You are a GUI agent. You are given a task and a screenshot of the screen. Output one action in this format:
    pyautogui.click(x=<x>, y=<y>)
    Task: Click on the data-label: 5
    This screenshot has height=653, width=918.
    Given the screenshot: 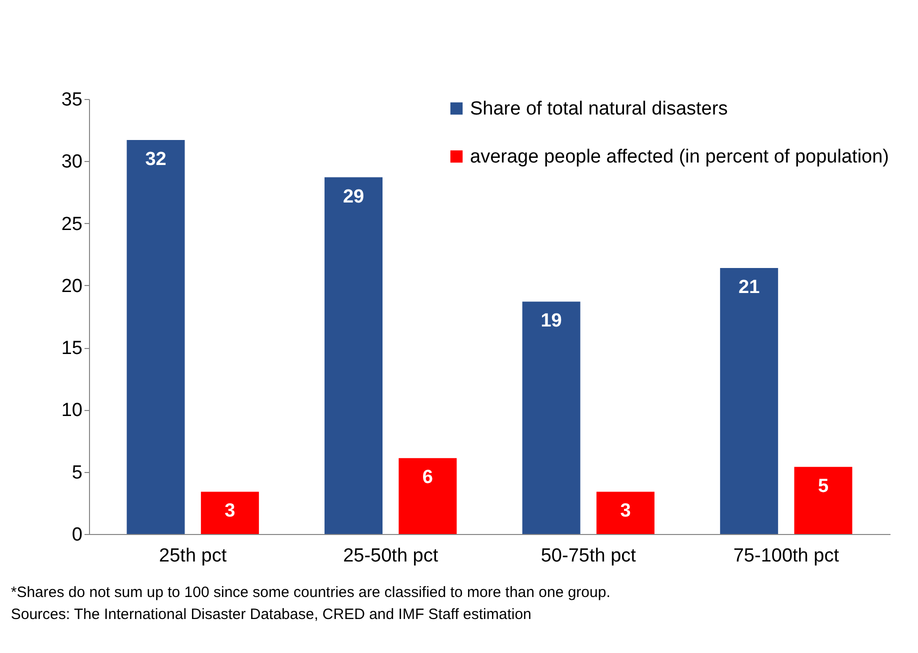 What is the action you would take?
    pyautogui.click(x=823, y=486)
    